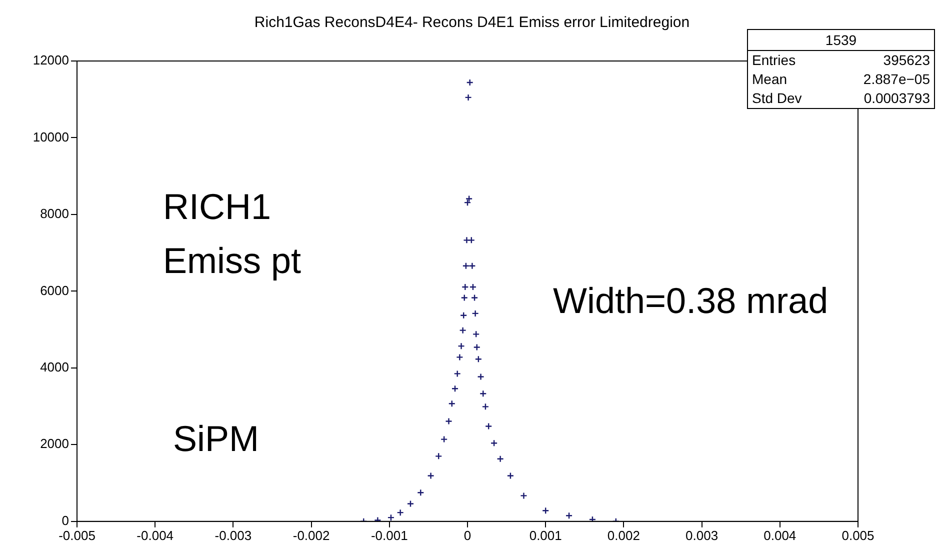  Describe the element at coordinates (54, 214) in the screenshot. I see `y-tick-label: 8000` at that location.